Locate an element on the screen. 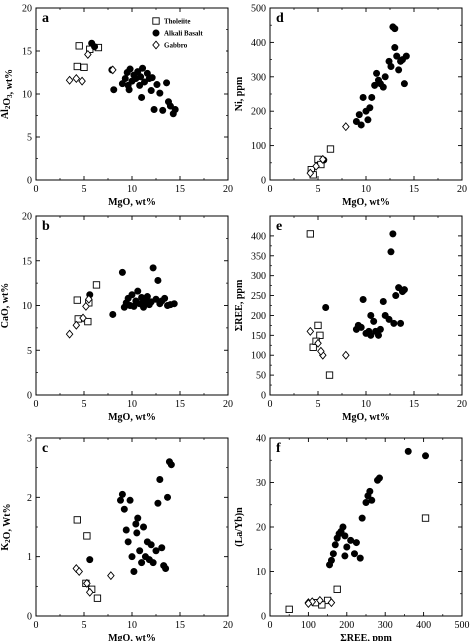 The height and width of the screenshot is (641, 474). x-tick-label: 10 is located at coordinates (132, 404).